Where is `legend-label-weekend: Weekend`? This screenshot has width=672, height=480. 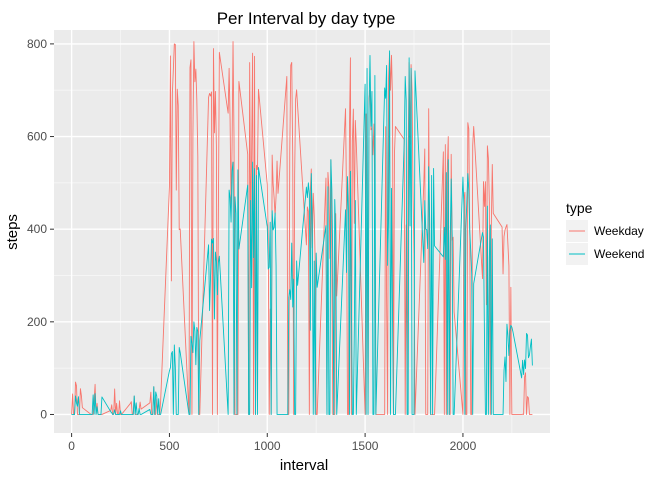 legend-label-weekend: Weekend is located at coordinates (619, 254).